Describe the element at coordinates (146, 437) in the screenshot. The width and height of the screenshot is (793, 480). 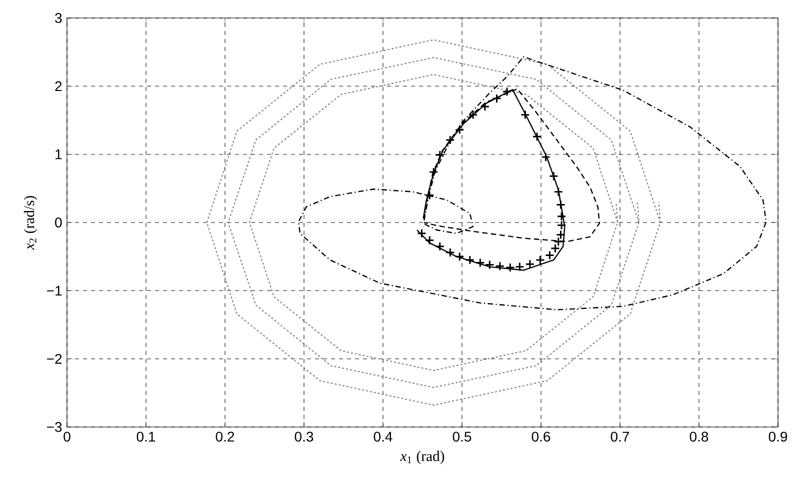
I see `x-tick-label: 0.1` at that location.